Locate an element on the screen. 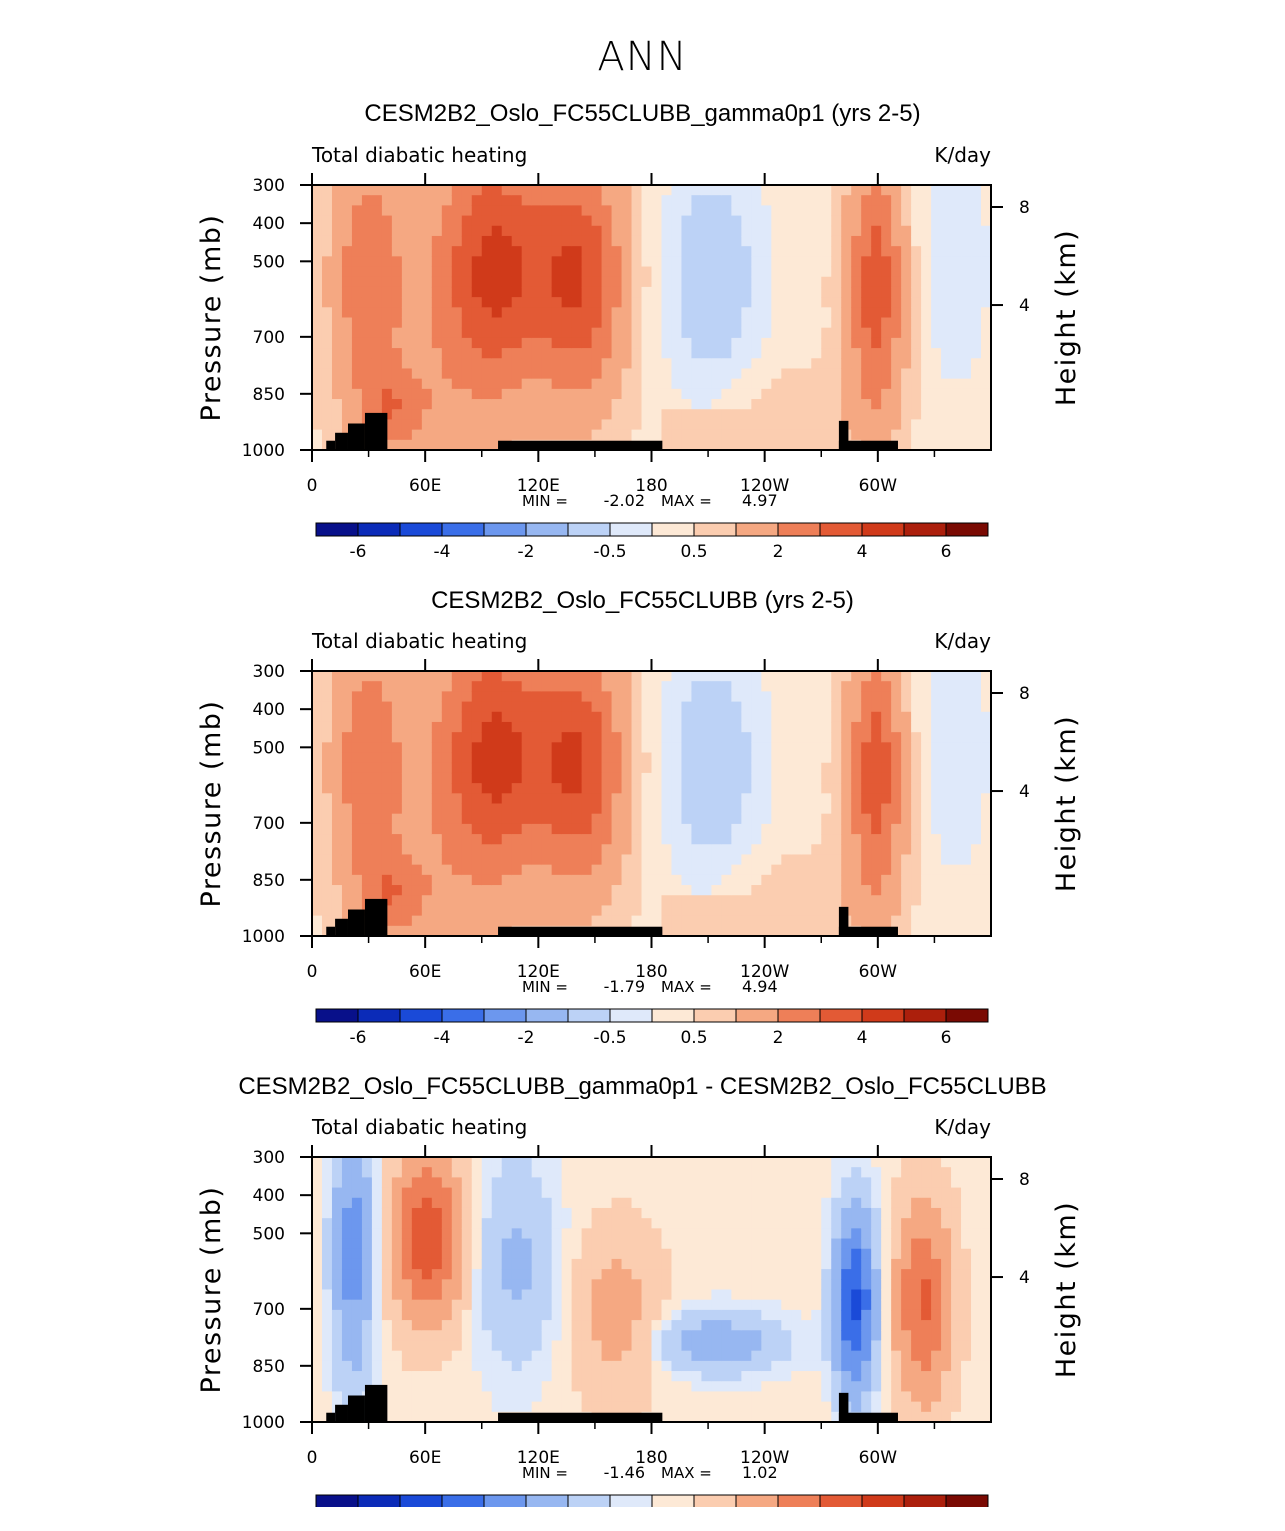 This screenshot has height=1531, width=1285. colorbar-swatch is located at coordinates (883, 1015).